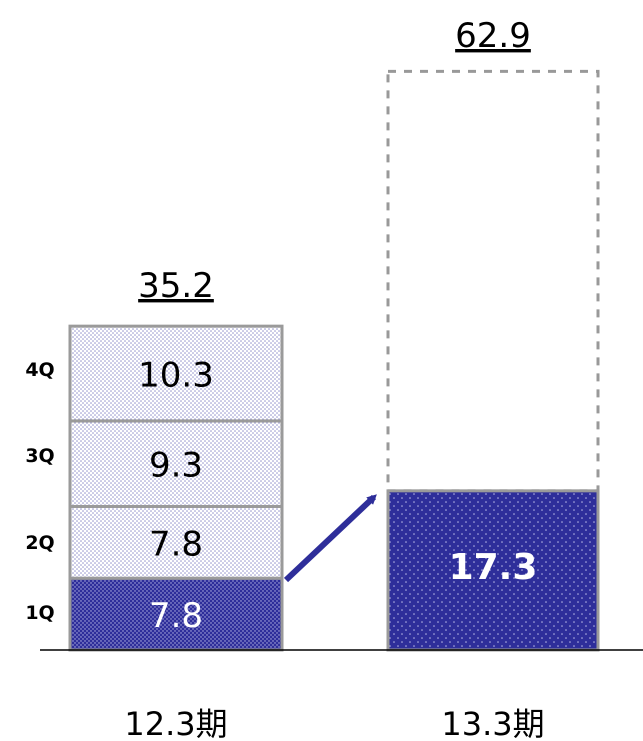 This screenshot has height=741, width=643. Describe the element at coordinates (330, 538) in the screenshot. I see `comparison-arrow` at that location.